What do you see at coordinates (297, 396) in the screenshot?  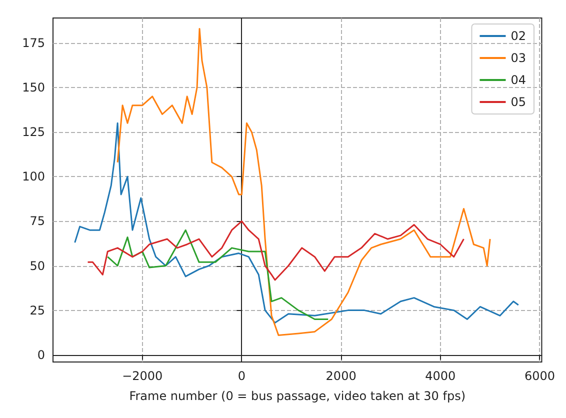 I see `x-axis-title: Frame number (0 = bus passage, video taken at 30 fps)` at bounding box center [297, 396].